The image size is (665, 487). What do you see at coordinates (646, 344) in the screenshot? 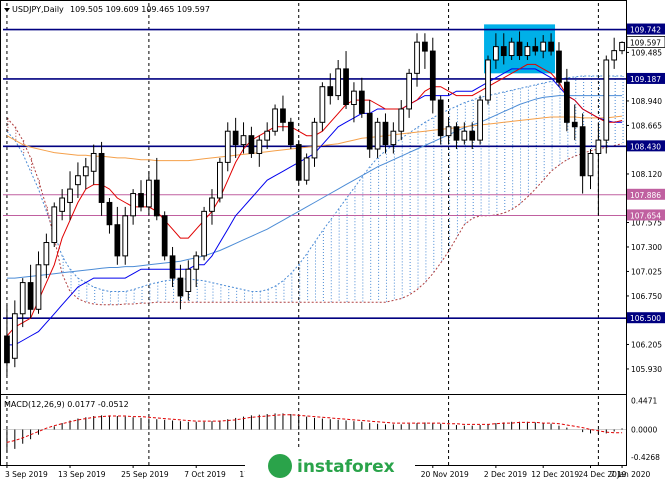
I see `y-tick-label: 106.205` at bounding box center [646, 344].